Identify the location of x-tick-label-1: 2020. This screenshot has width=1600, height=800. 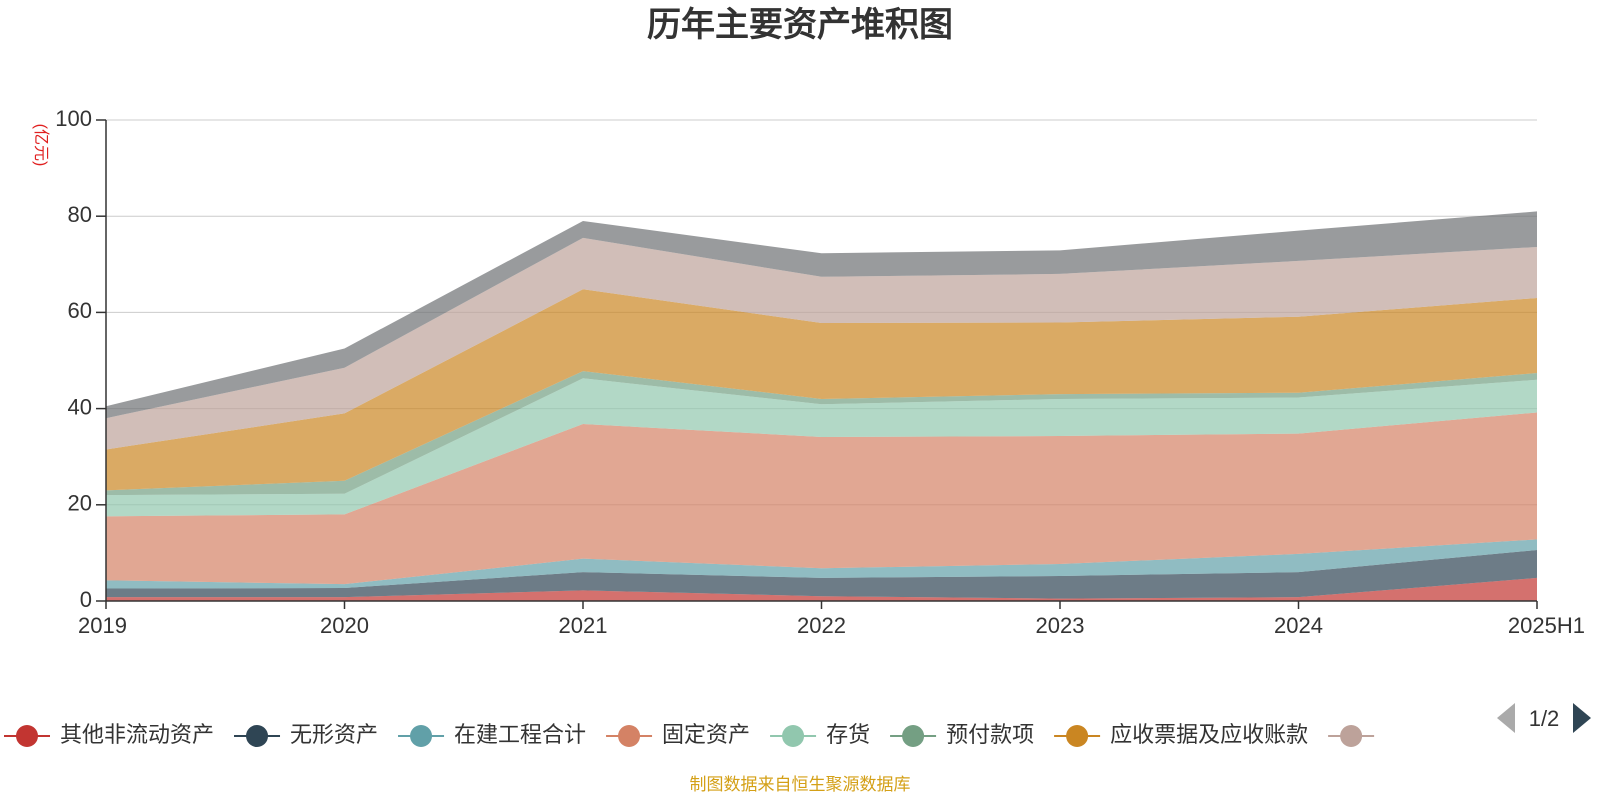
(344, 625).